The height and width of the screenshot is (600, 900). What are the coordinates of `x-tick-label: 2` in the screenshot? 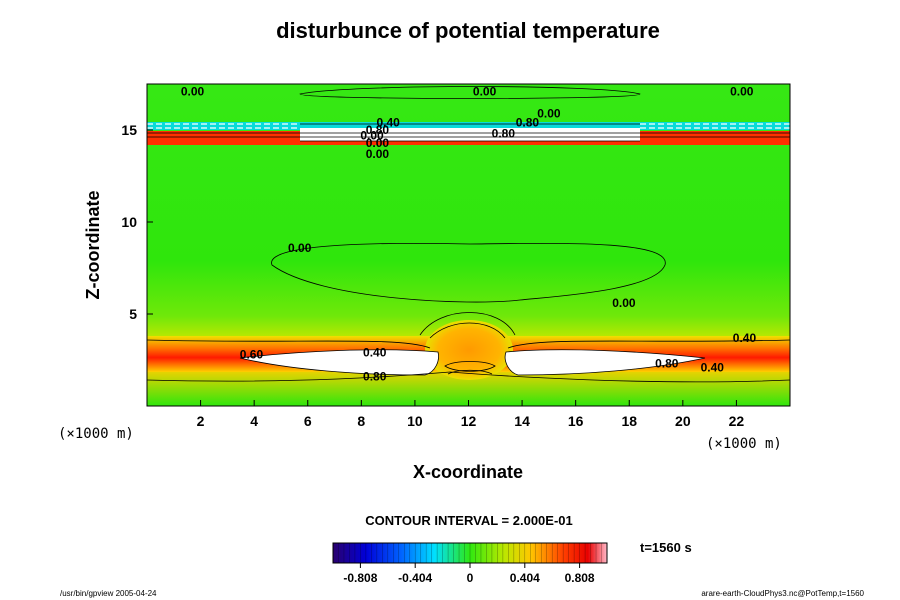 It's located at (201, 421).